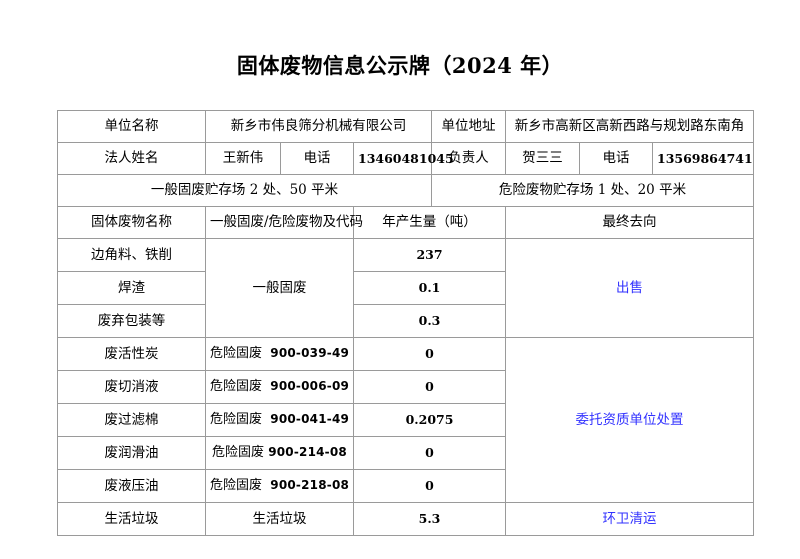 This screenshot has width=800, height=559. What do you see at coordinates (429, 420) in the screenshot?
I see `waste-amount: 0.2075` at bounding box center [429, 420].